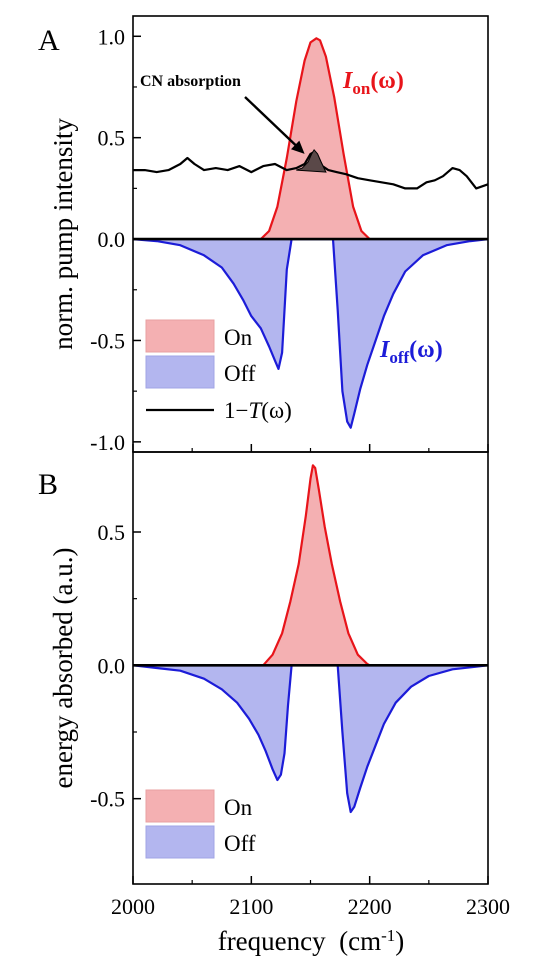 This screenshot has height=979, width=541. I want to click on x-axis-label: frequency (cm-1), so click(311, 941).